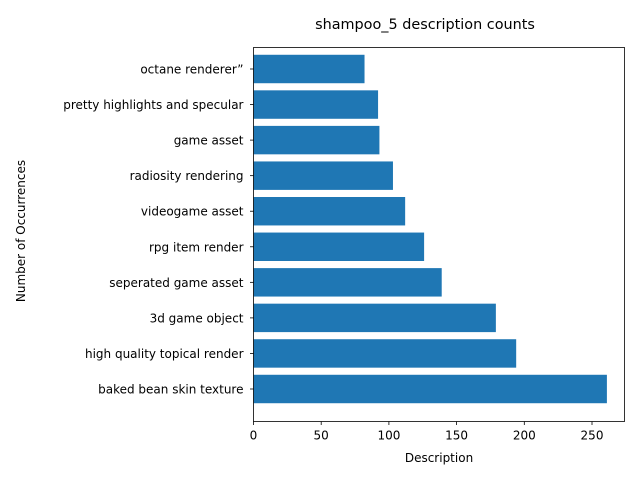  What do you see at coordinates (196, 247) in the screenshot?
I see `y-tick-label: rpg item render` at bounding box center [196, 247].